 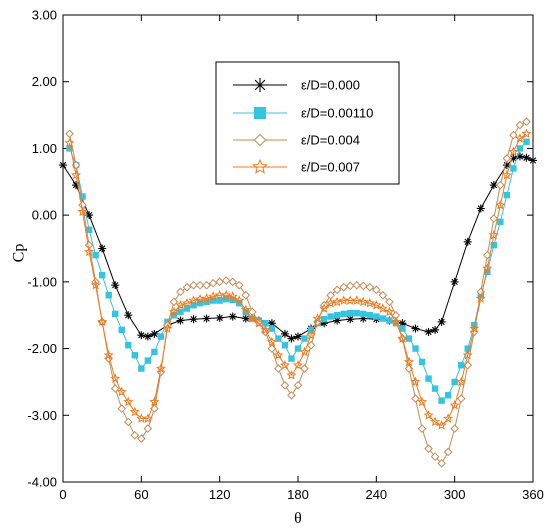 I want to click on y-tick-label: 3.00, so click(x=44, y=15).